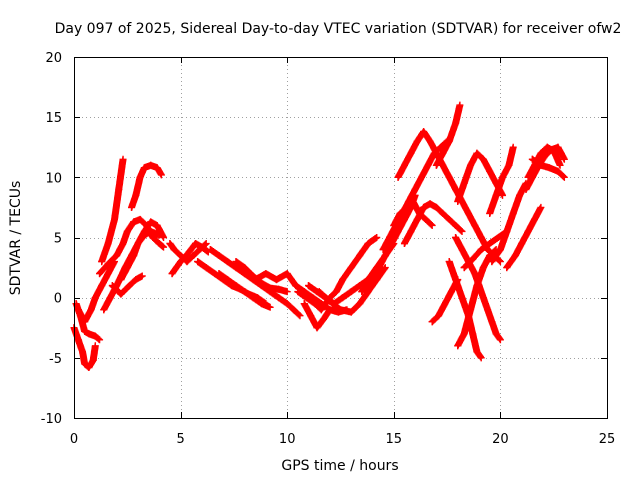  Describe the element at coordinates (55, 359) in the screenshot. I see `y-tick-label: -5` at that location.